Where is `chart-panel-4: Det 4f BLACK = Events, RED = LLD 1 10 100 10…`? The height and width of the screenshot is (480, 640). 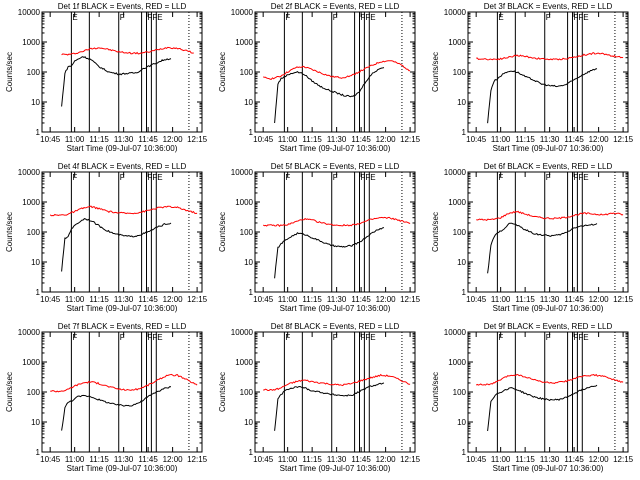
chart-panel-4: Det 4f BLACK = Events, RED = LLD 1 10 100 10… is located at coordinates (106, 237).